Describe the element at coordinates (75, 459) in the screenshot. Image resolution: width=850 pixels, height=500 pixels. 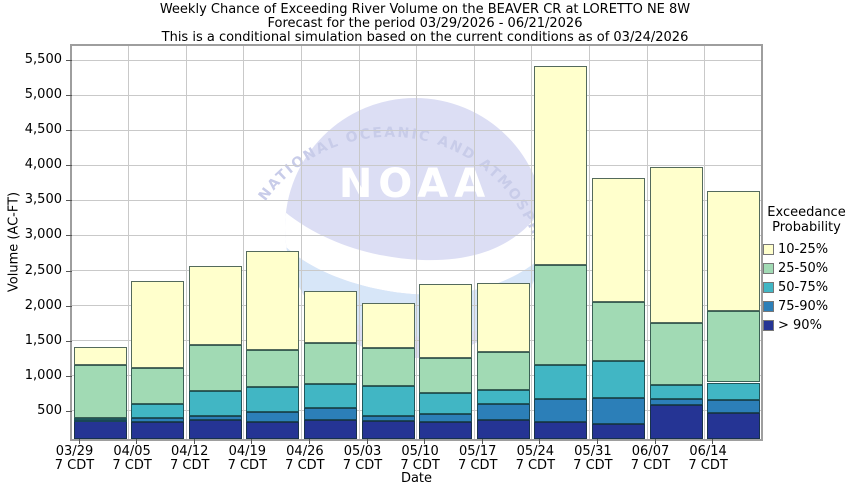
I see `x-tick-label: 03/29 7 CDT` at that location.